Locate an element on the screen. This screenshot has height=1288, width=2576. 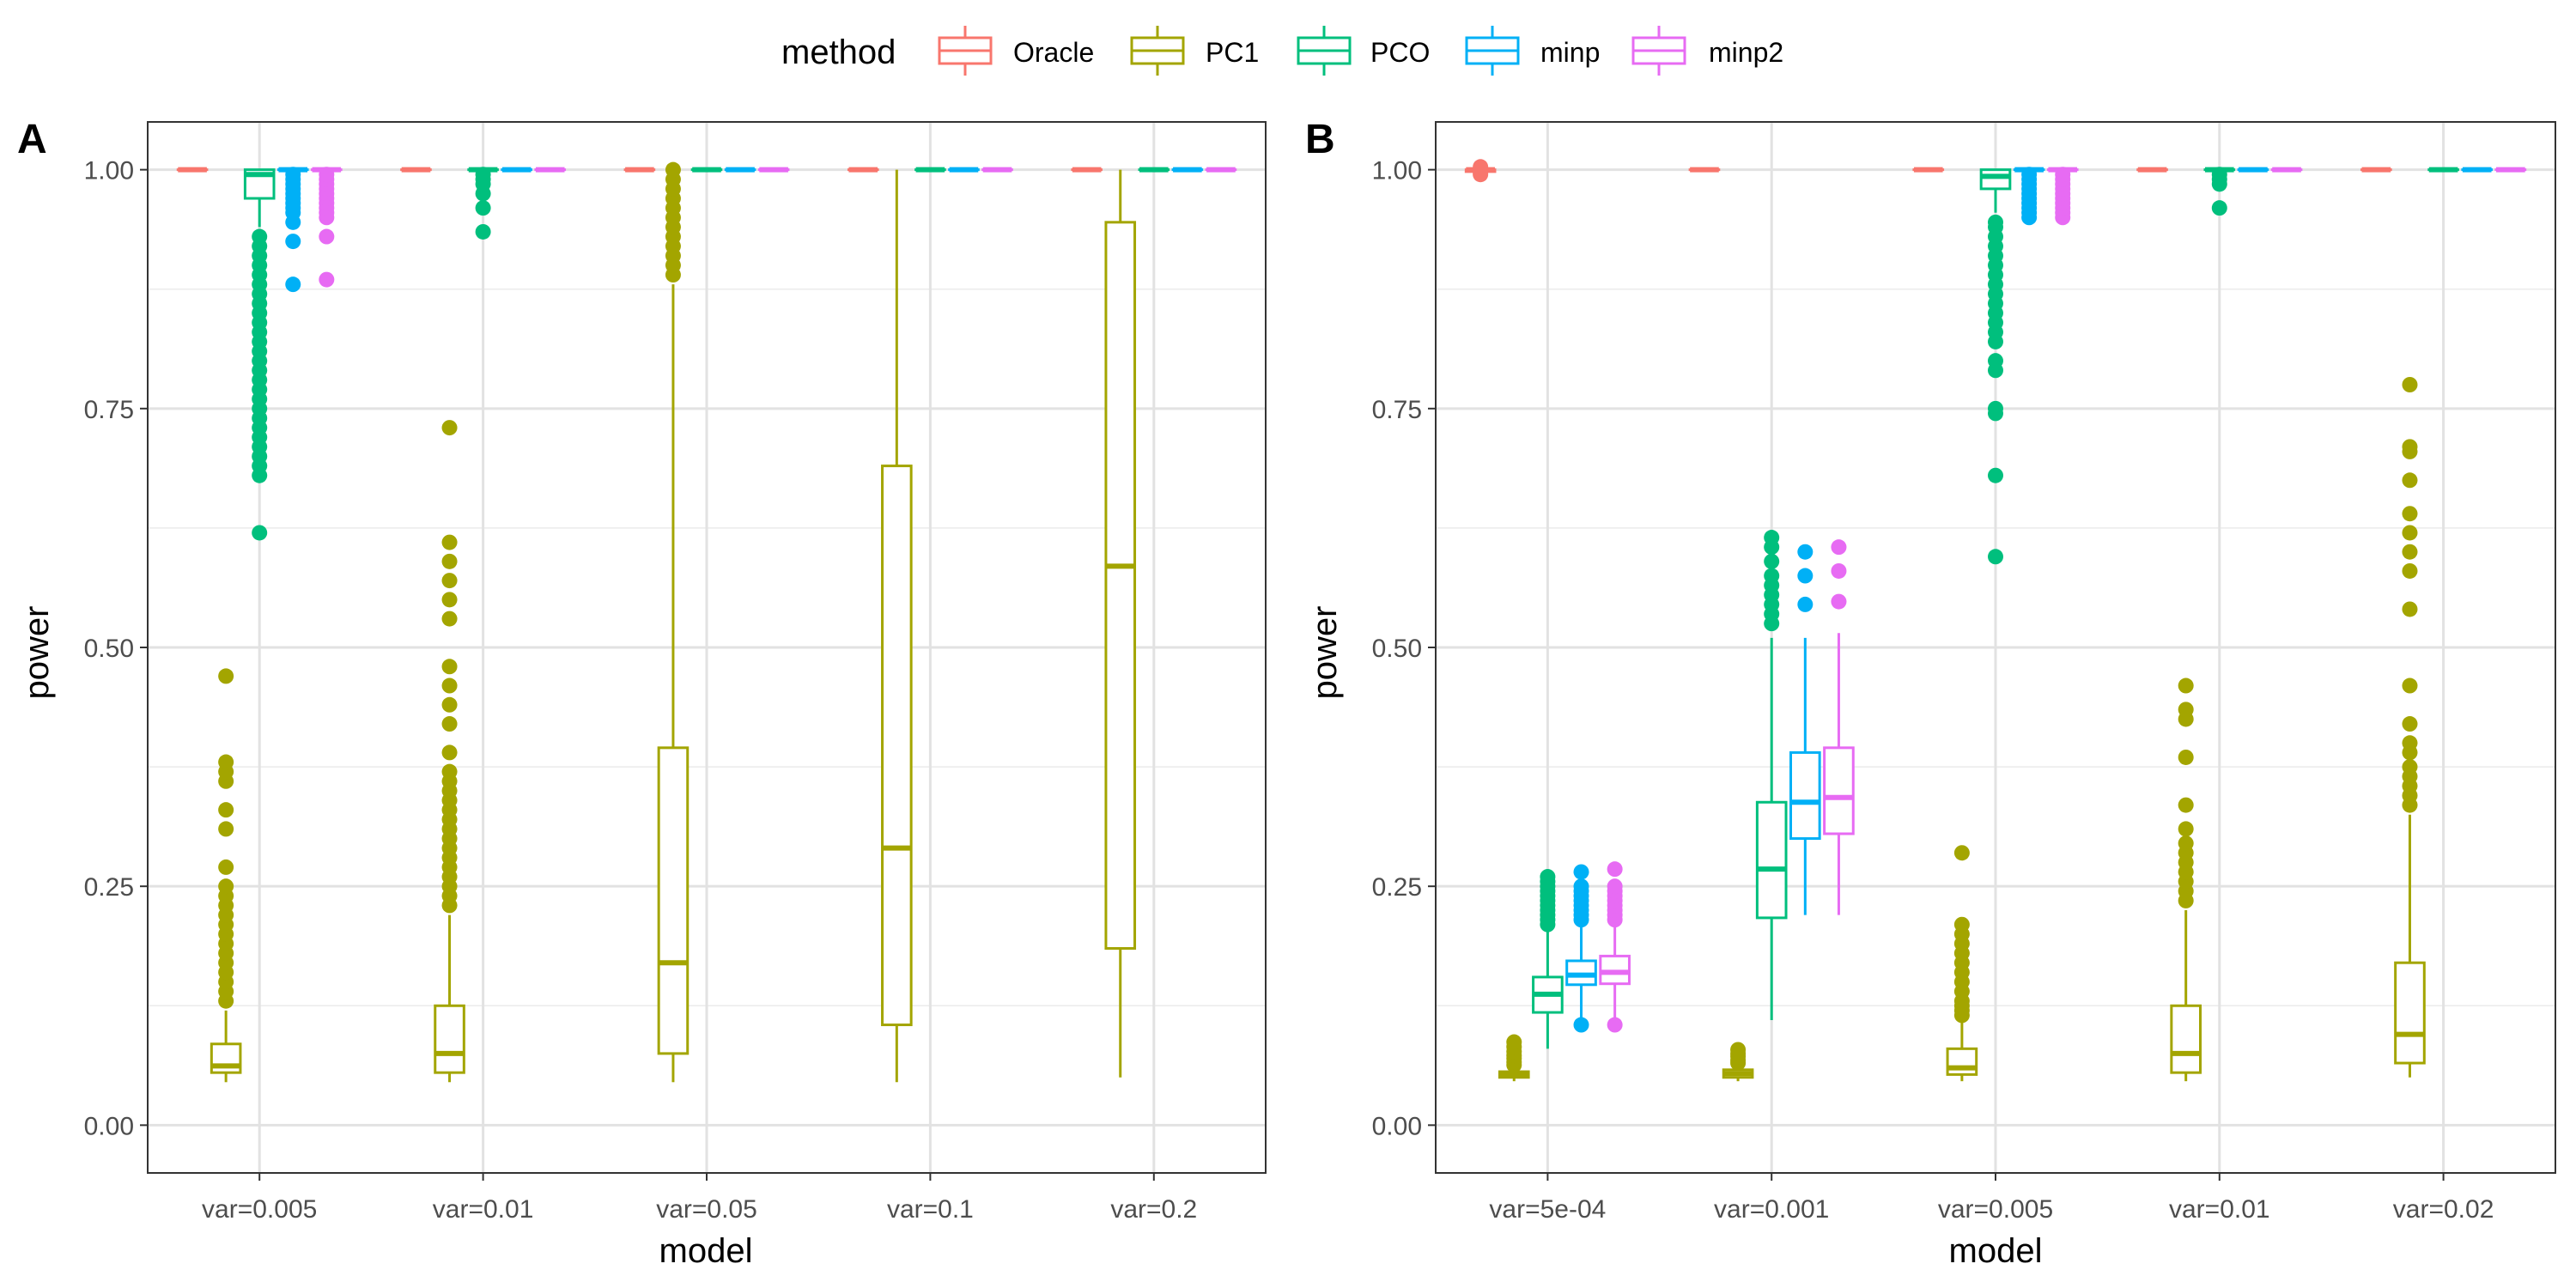
panel-b-label: B is located at coordinates (1320, 139).